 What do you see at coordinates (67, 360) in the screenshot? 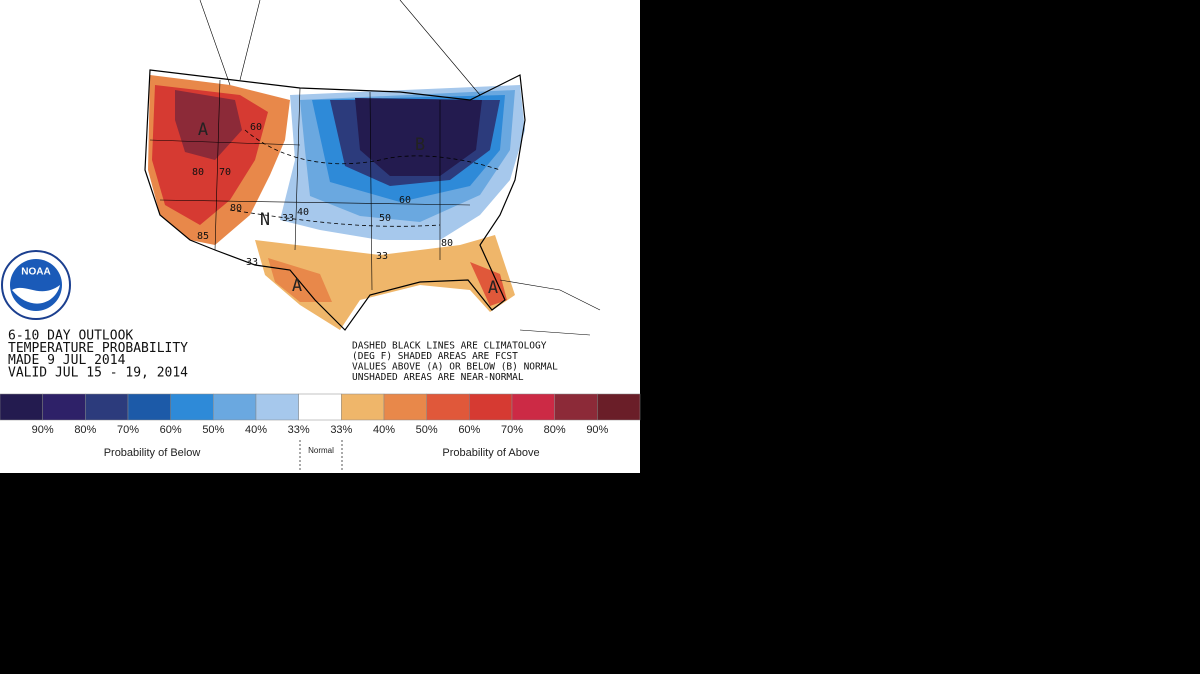
I see `header-line: MADE 9 JUL 2014` at bounding box center [67, 360].